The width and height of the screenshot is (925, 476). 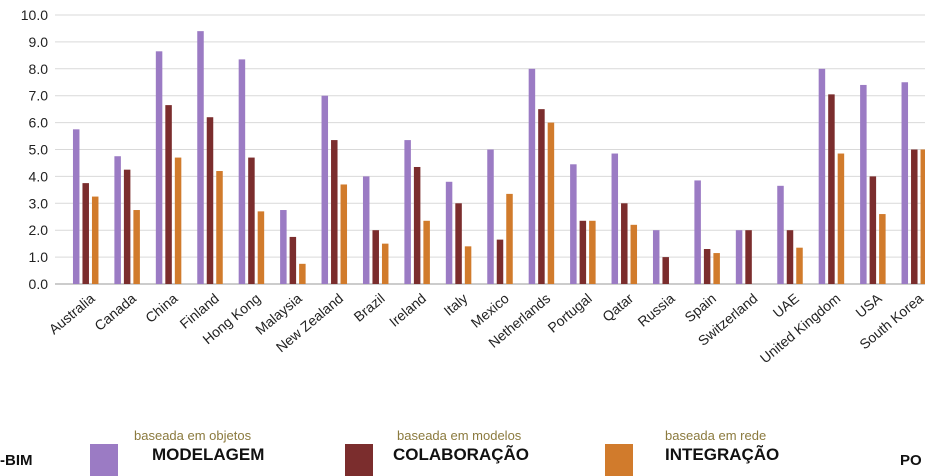 I want to click on y-tick-label: 2.0, so click(x=39, y=230).